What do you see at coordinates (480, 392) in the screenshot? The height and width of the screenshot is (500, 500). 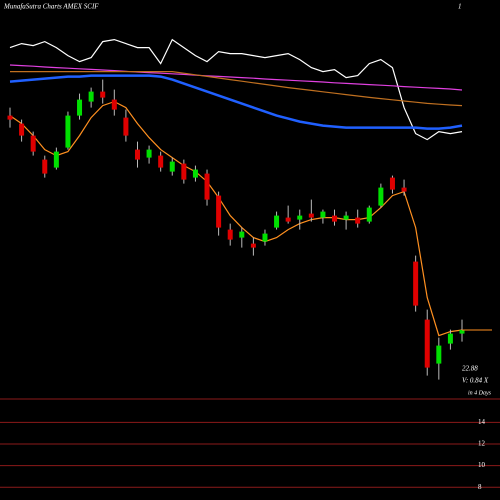 I see `annotation: in 4 Days` at bounding box center [480, 392].